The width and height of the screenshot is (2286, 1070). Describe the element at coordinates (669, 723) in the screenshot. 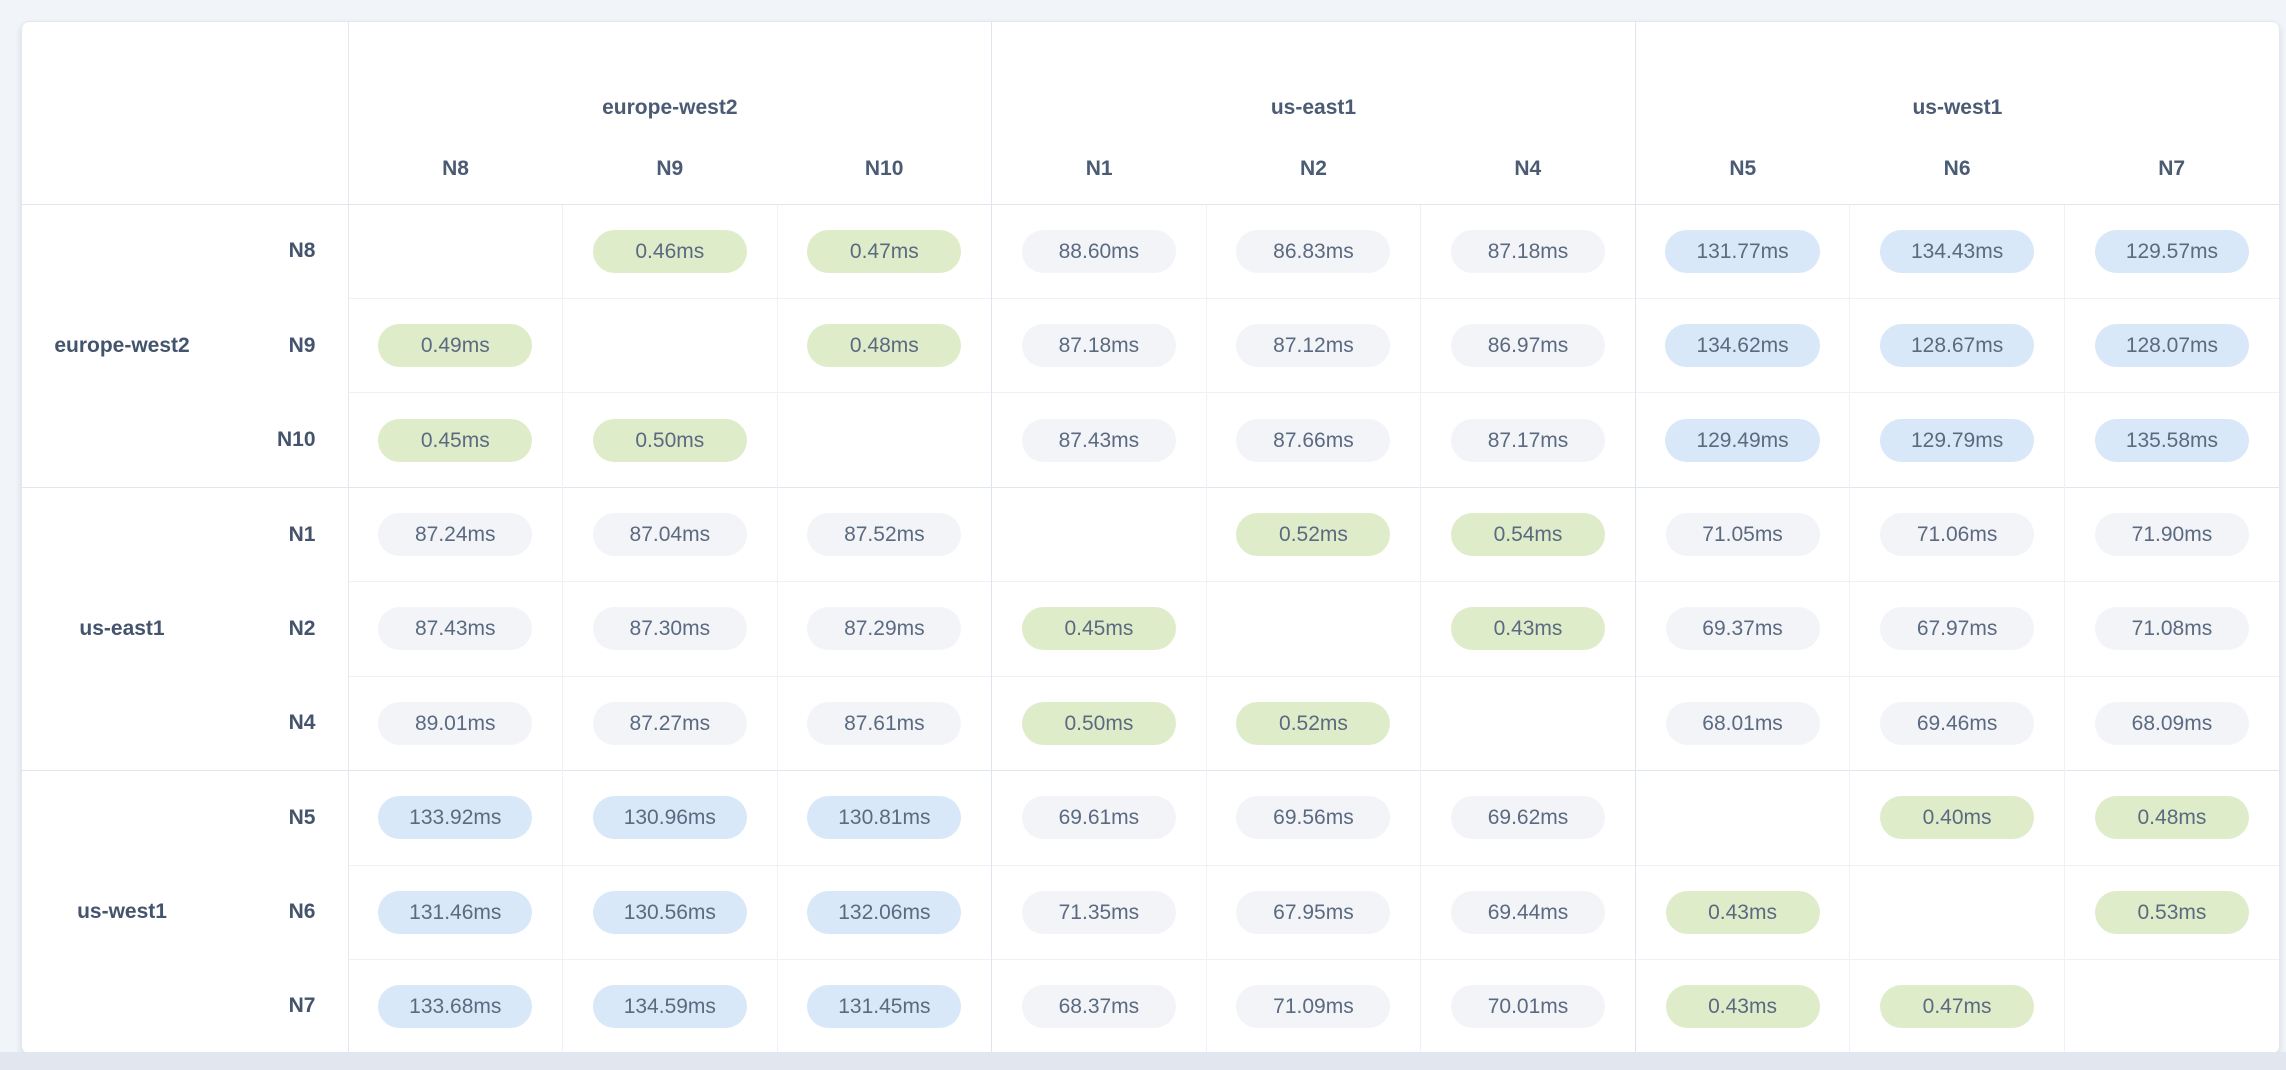

I see `latency-value-pill-medium: 87.27ms` at that location.